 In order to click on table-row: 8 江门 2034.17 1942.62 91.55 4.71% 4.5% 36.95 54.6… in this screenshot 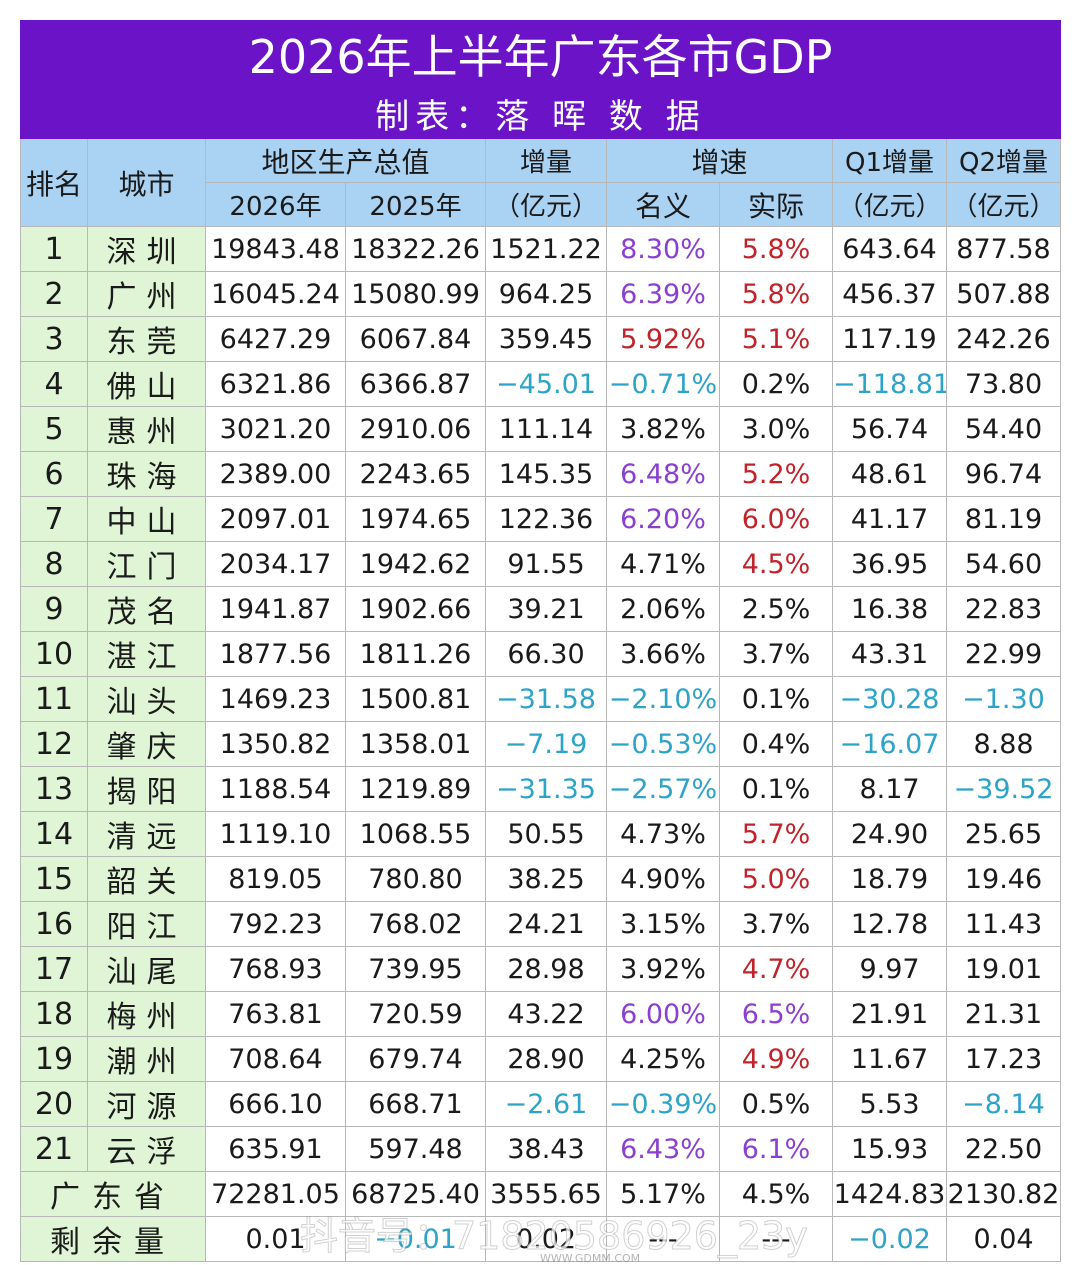, I will do `click(541, 564)`.